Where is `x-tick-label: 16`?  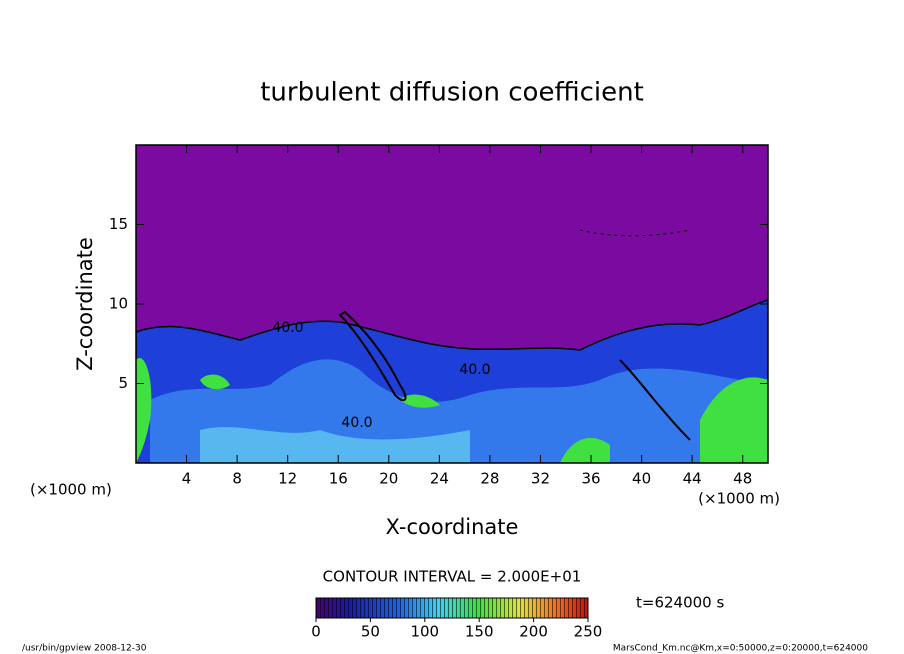
x-tick-label: 16 is located at coordinates (338, 479).